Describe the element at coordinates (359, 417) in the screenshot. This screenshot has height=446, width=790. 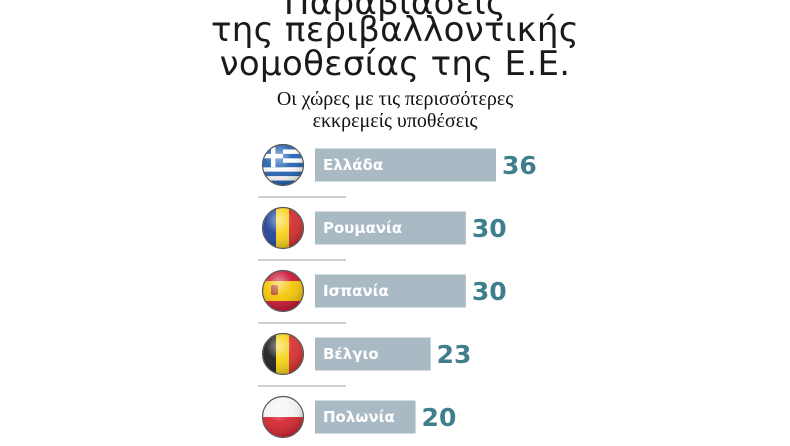
I see `category-label: Πολωνία` at that location.